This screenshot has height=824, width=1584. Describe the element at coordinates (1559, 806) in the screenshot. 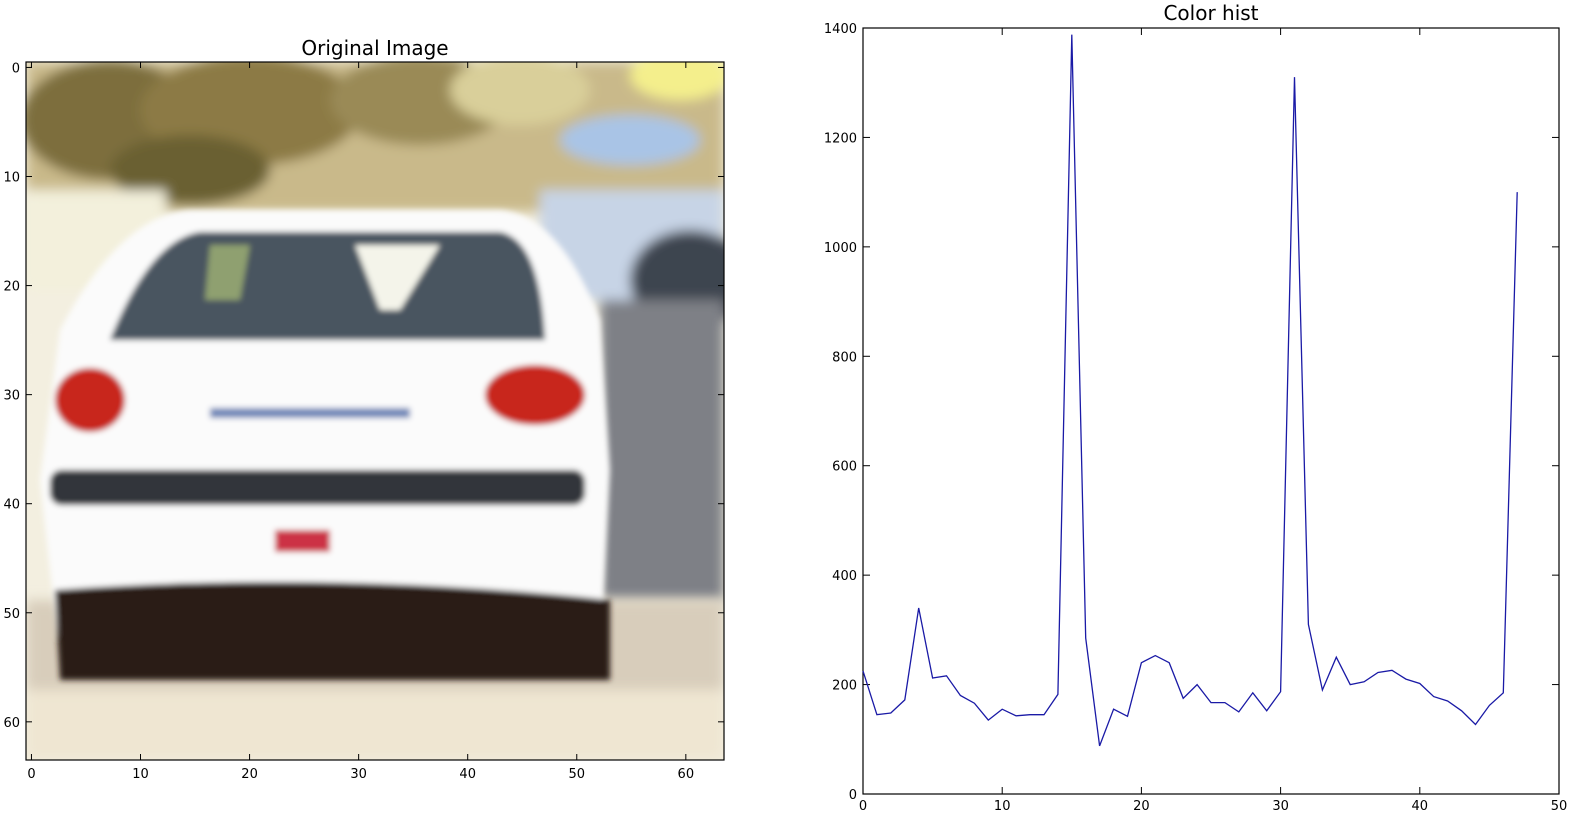

I see `hist-xtick-label: 50` at that location.